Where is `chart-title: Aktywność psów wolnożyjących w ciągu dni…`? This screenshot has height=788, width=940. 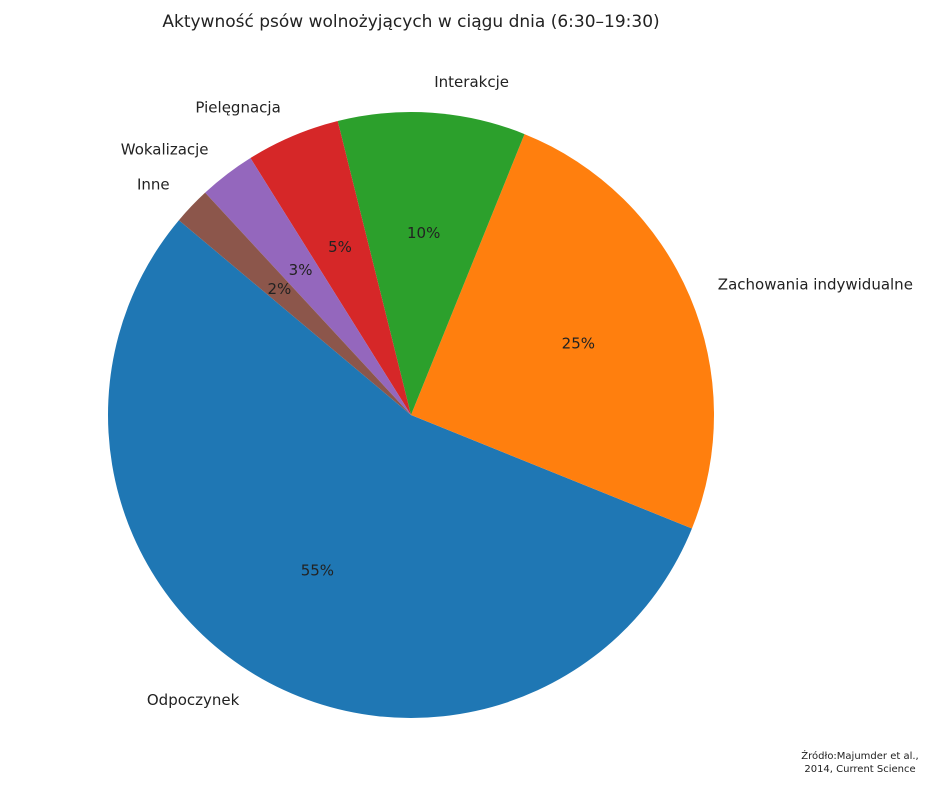
chart-title: Aktywność psów wolnożyjących w ciągu dni… is located at coordinates (410, 22).